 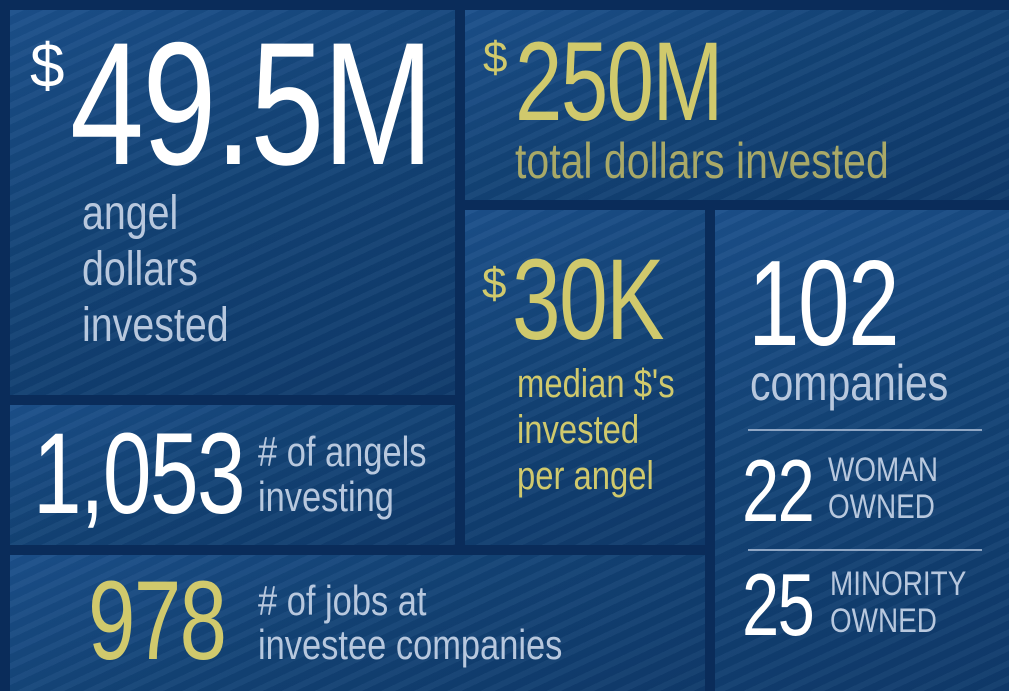 What do you see at coordinates (849, 383) in the screenshot?
I see `stat-label: companies` at bounding box center [849, 383].